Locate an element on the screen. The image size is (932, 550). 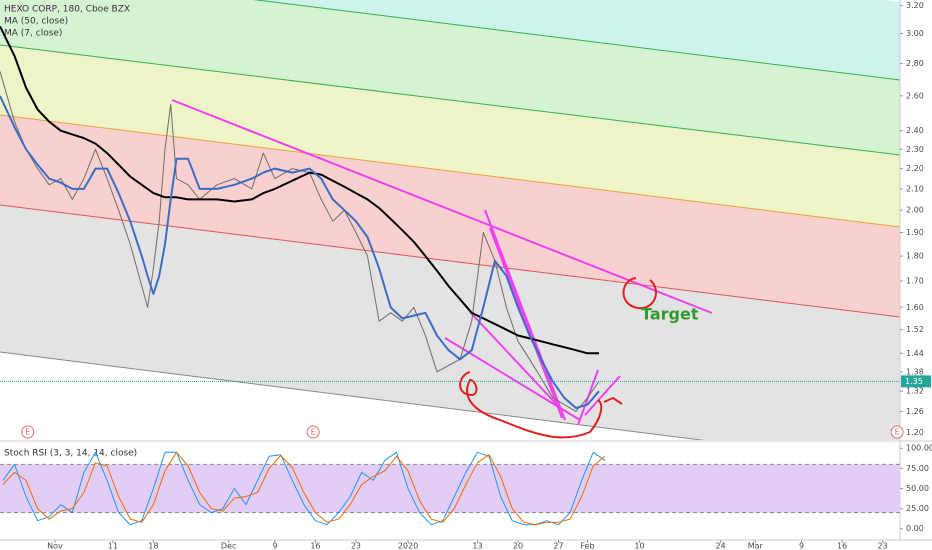
x-tick-label: 18 is located at coordinates (153, 546).